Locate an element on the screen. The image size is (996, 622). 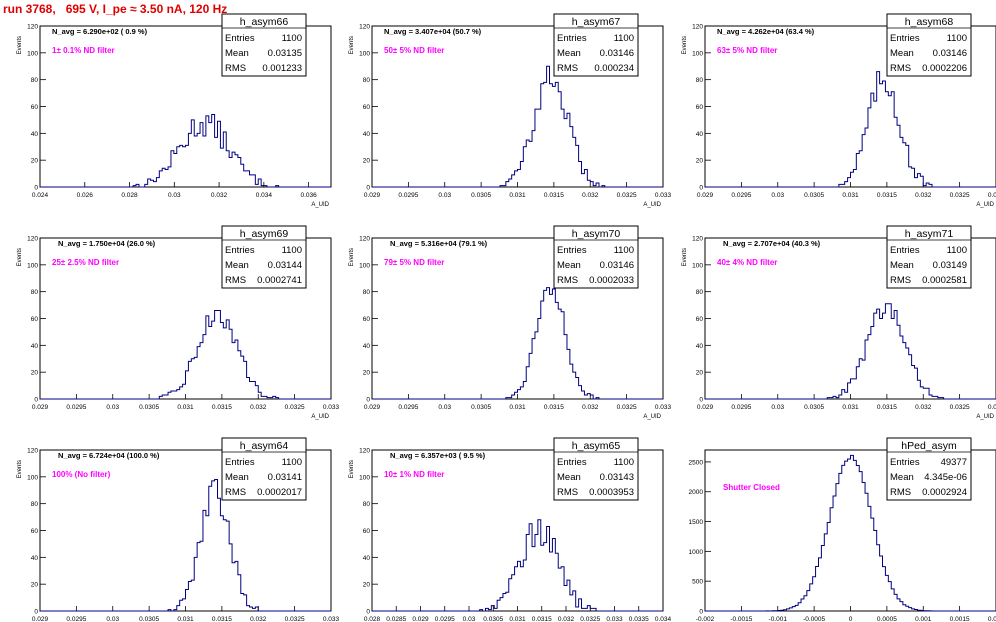
histogram-name: h_asym68 is located at coordinates (929, 22).